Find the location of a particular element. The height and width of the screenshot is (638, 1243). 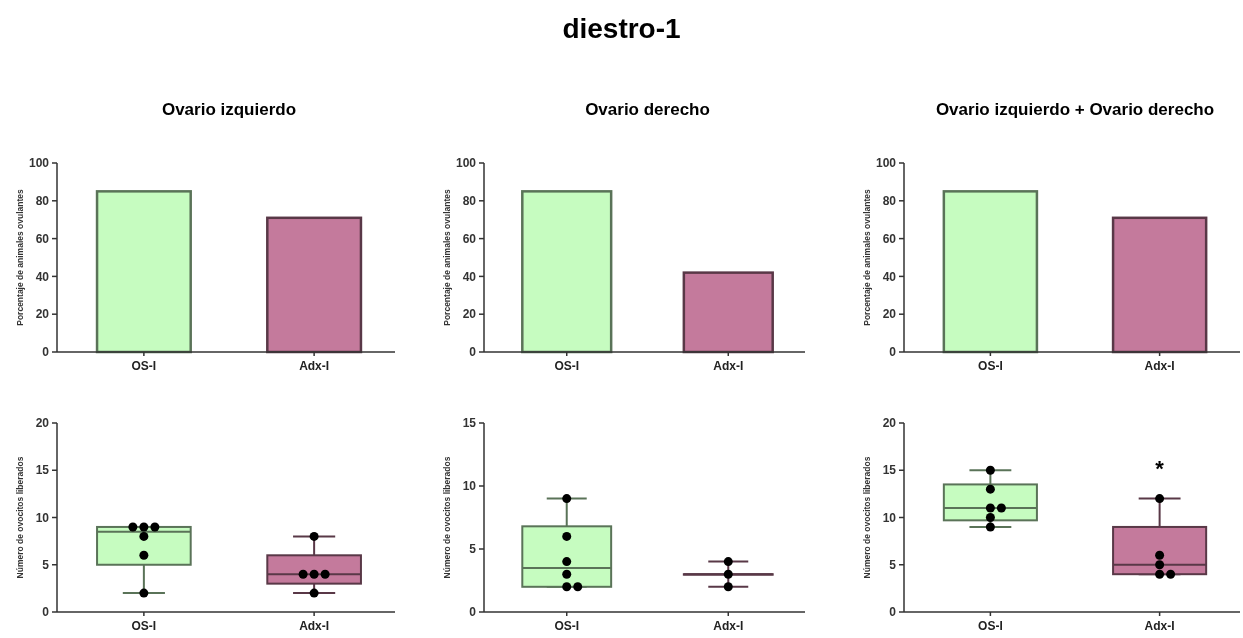

chart-title: Ovario izquierdo + Ovario derecho is located at coordinates (1075, 109).